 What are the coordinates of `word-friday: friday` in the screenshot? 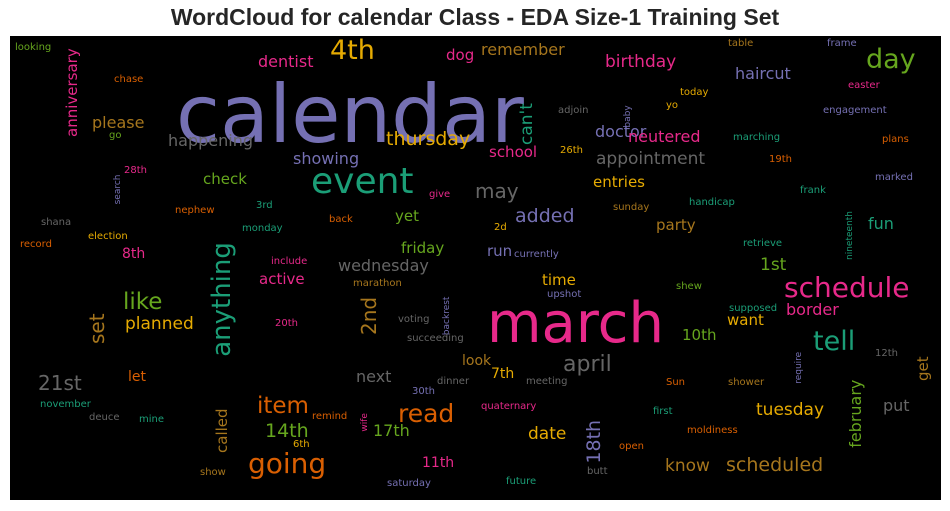 It's located at (423, 248).